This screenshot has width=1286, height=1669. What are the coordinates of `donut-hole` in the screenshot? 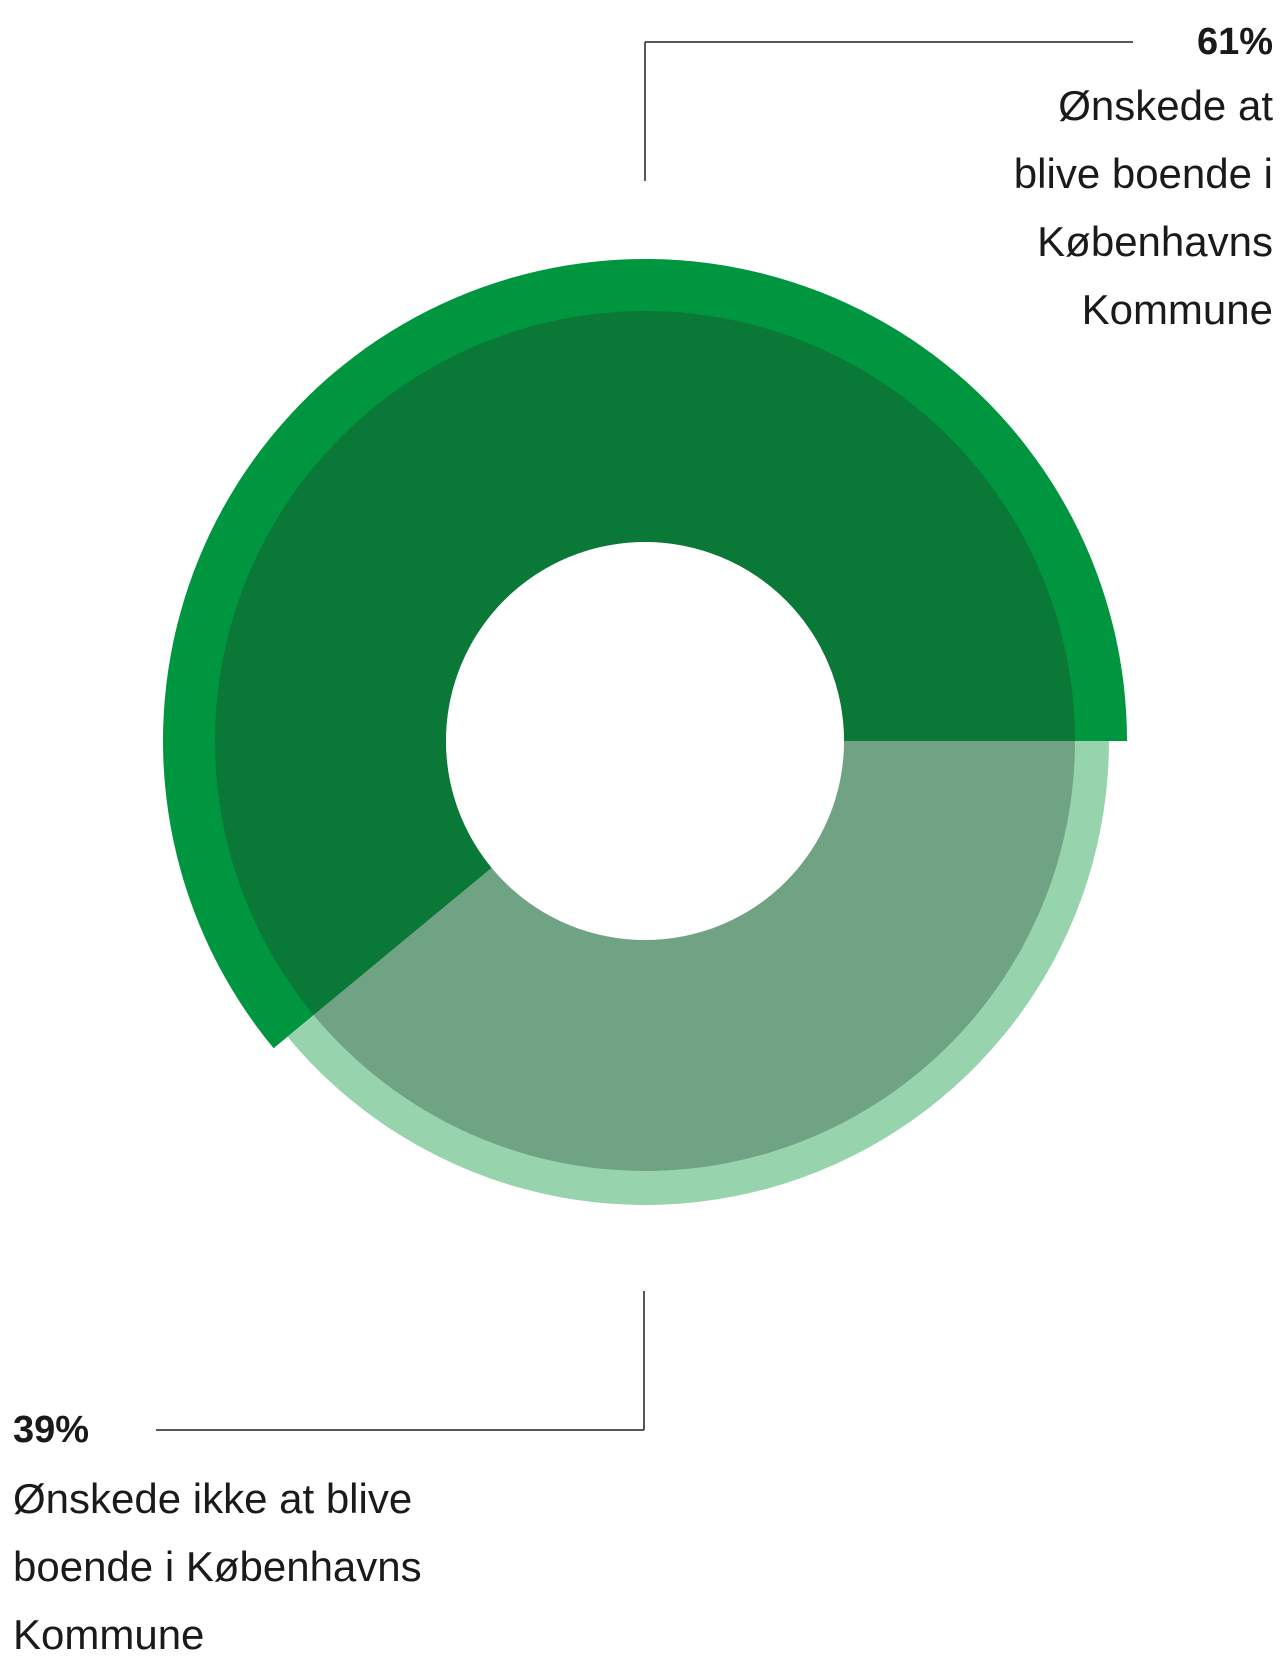 It's located at (645, 741).